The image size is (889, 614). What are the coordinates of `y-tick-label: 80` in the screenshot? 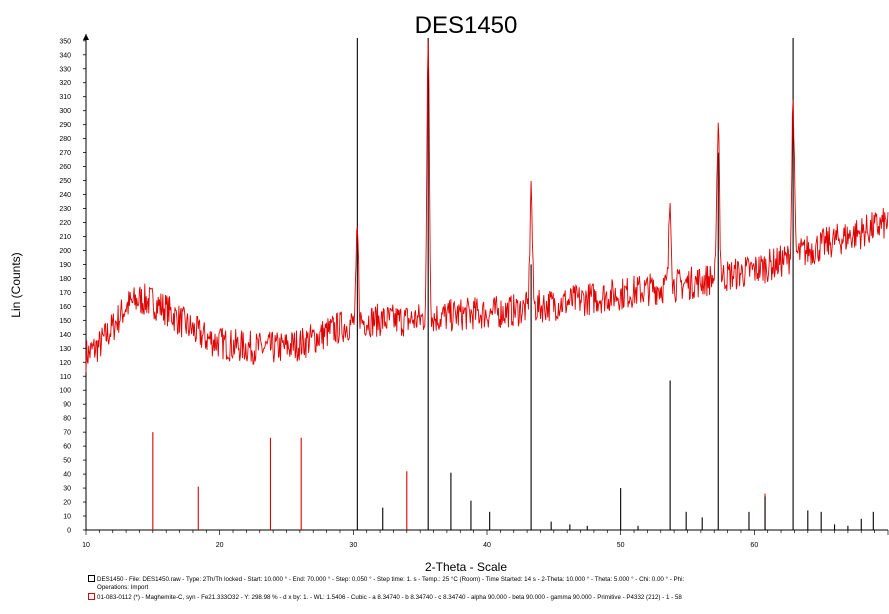 It's located at (67, 419).